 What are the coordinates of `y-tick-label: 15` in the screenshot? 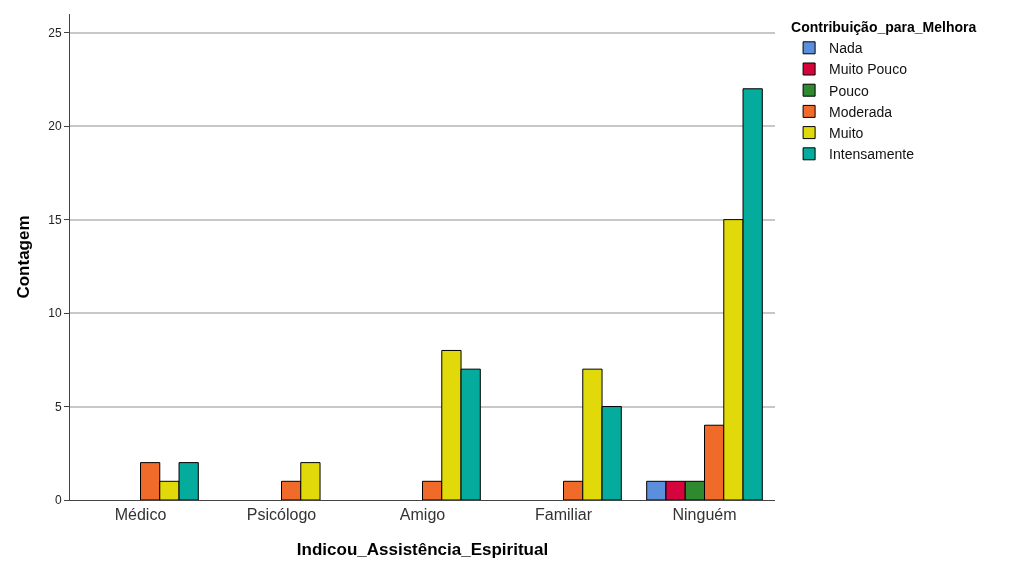 It's located at (55, 219).